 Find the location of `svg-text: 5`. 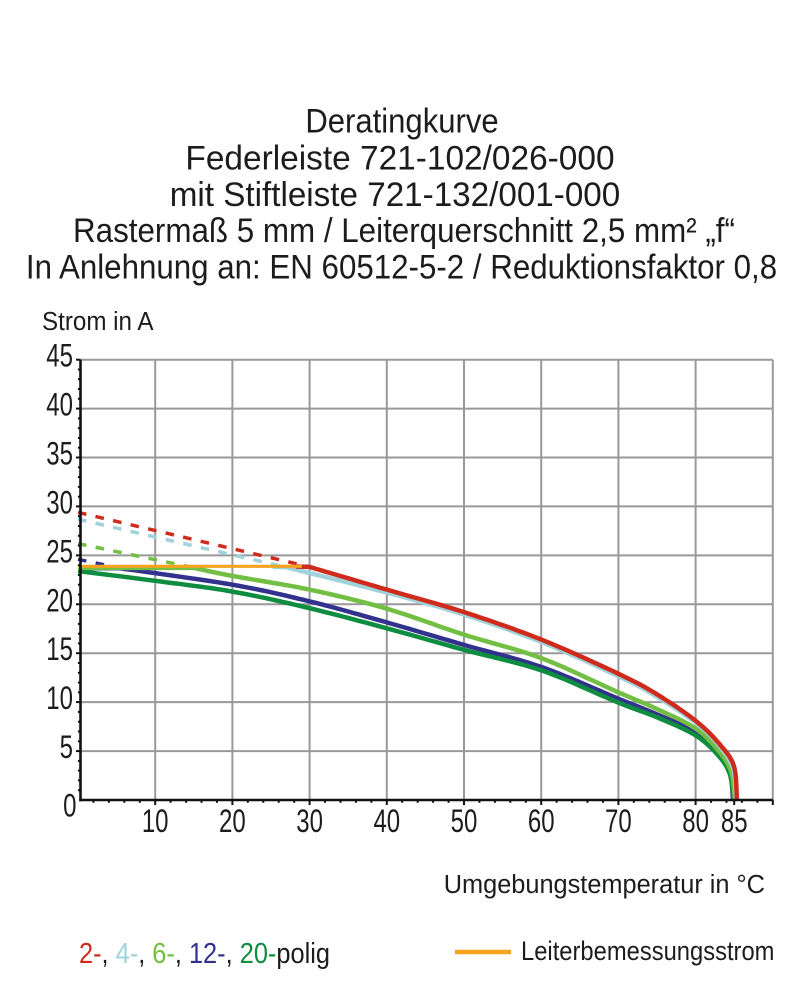

svg-text: 5 is located at coordinates (66, 747).